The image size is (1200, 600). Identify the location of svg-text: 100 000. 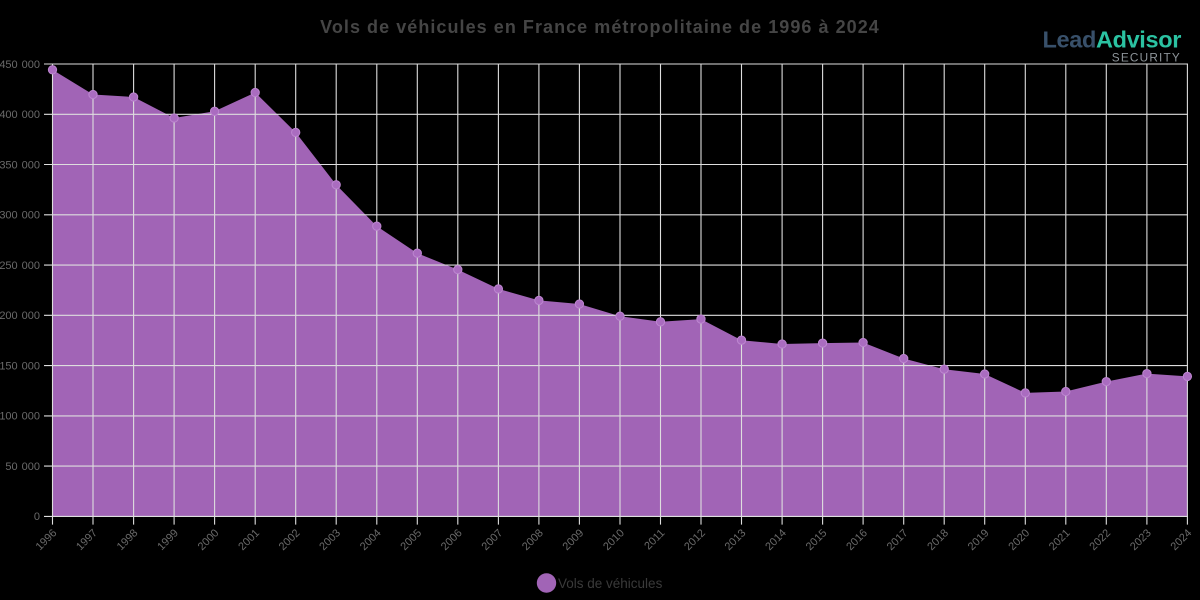
(20, 417).